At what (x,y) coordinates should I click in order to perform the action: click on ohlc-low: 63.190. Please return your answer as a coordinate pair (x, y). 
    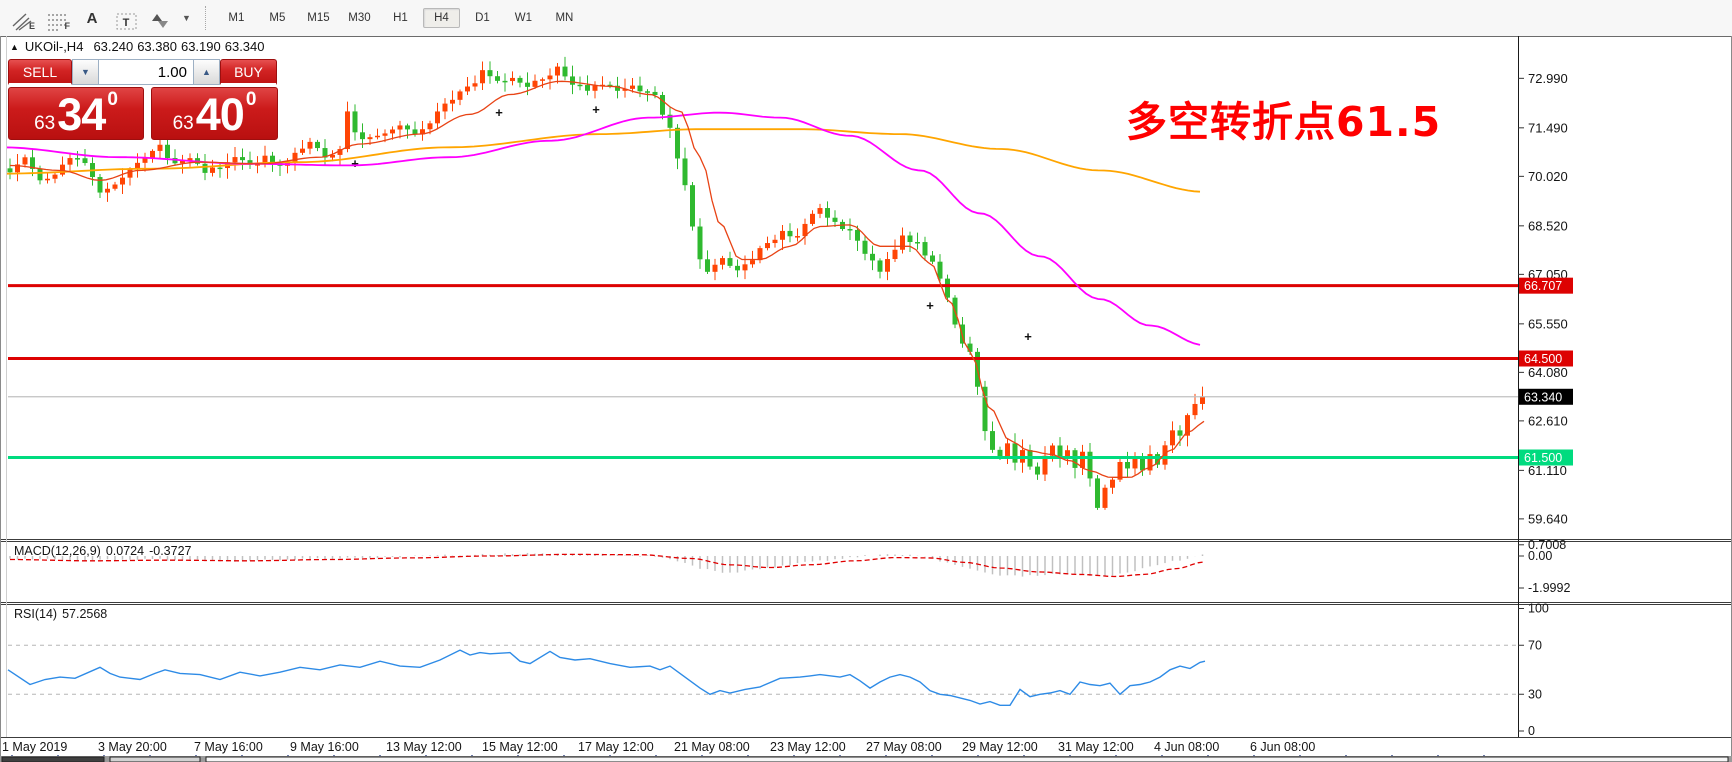
    Looking at the image, I should click on (200, 46).